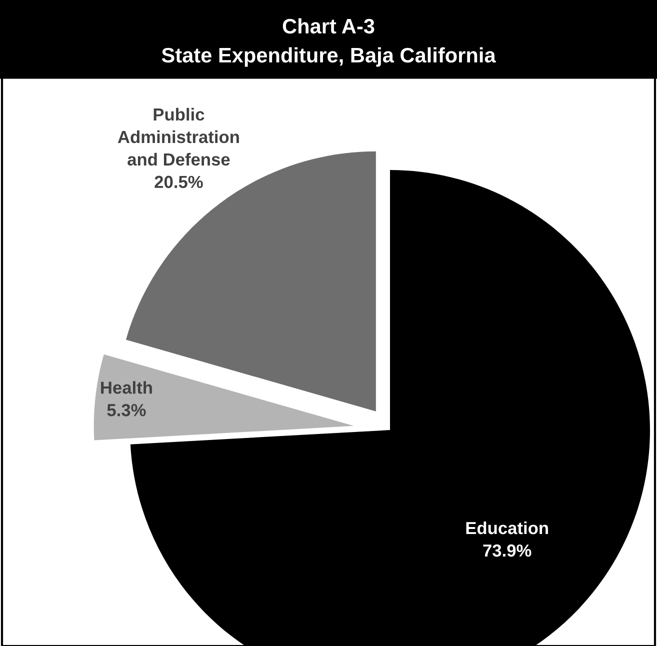  I want to click on chart-title: Chart A-3, so click(328, 26).